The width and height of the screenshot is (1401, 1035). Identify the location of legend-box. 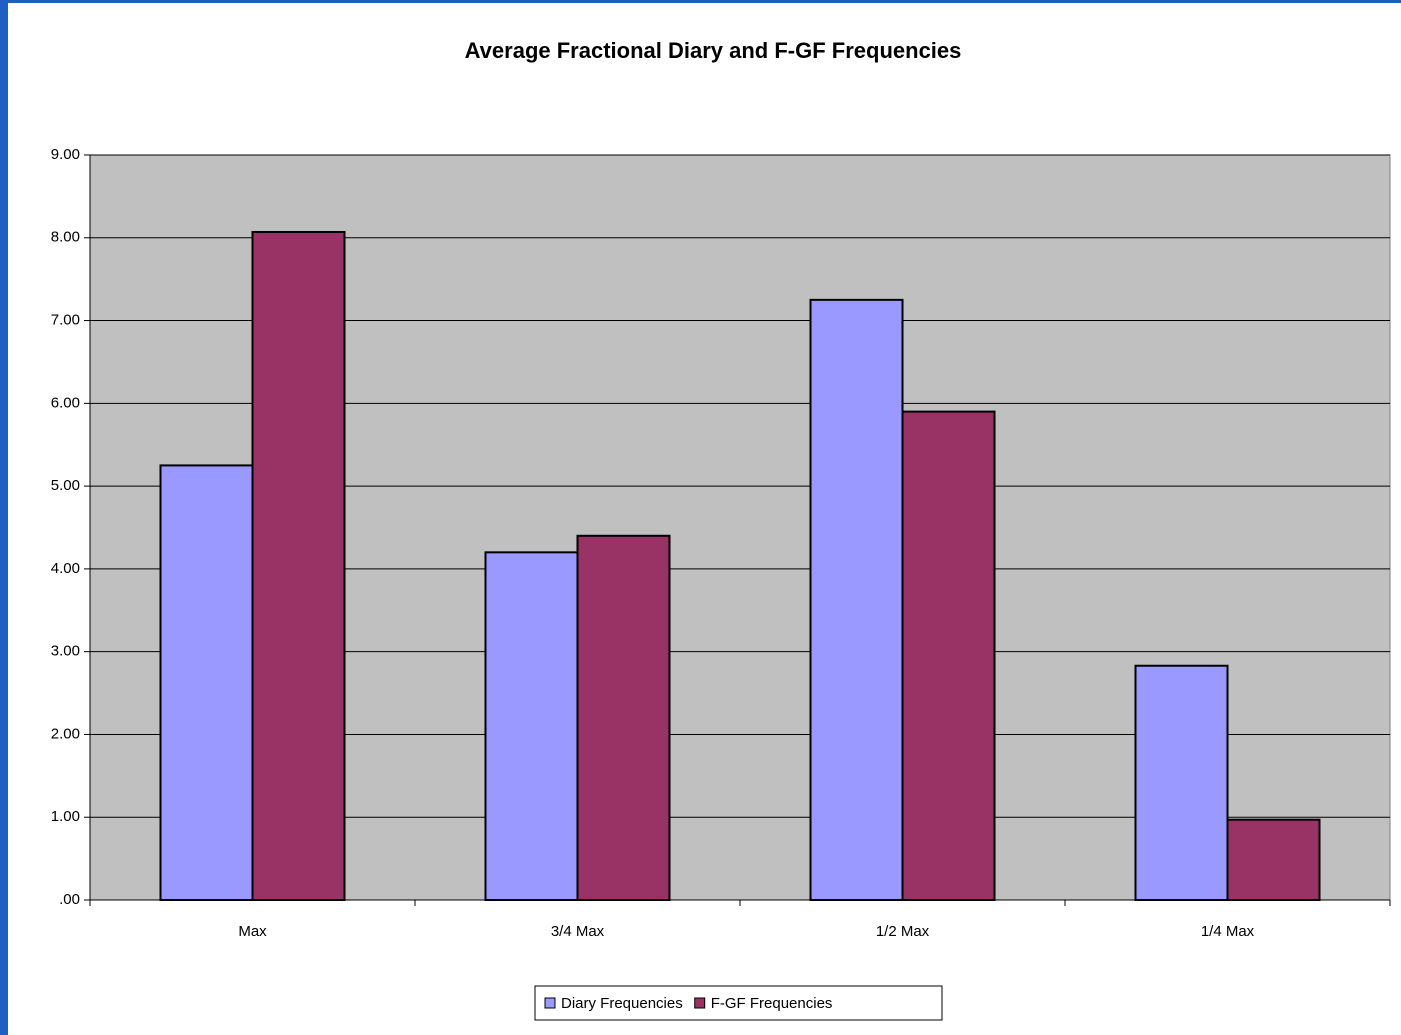
(738, 1003).